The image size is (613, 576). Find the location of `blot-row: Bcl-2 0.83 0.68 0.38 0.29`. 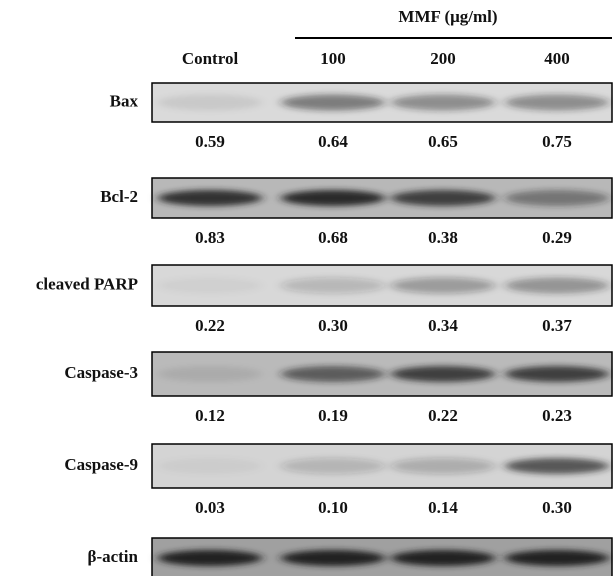

blot-row: Bcl-2 0.83 0.68 0.38 0.29 is located at coordinates (356, 212).